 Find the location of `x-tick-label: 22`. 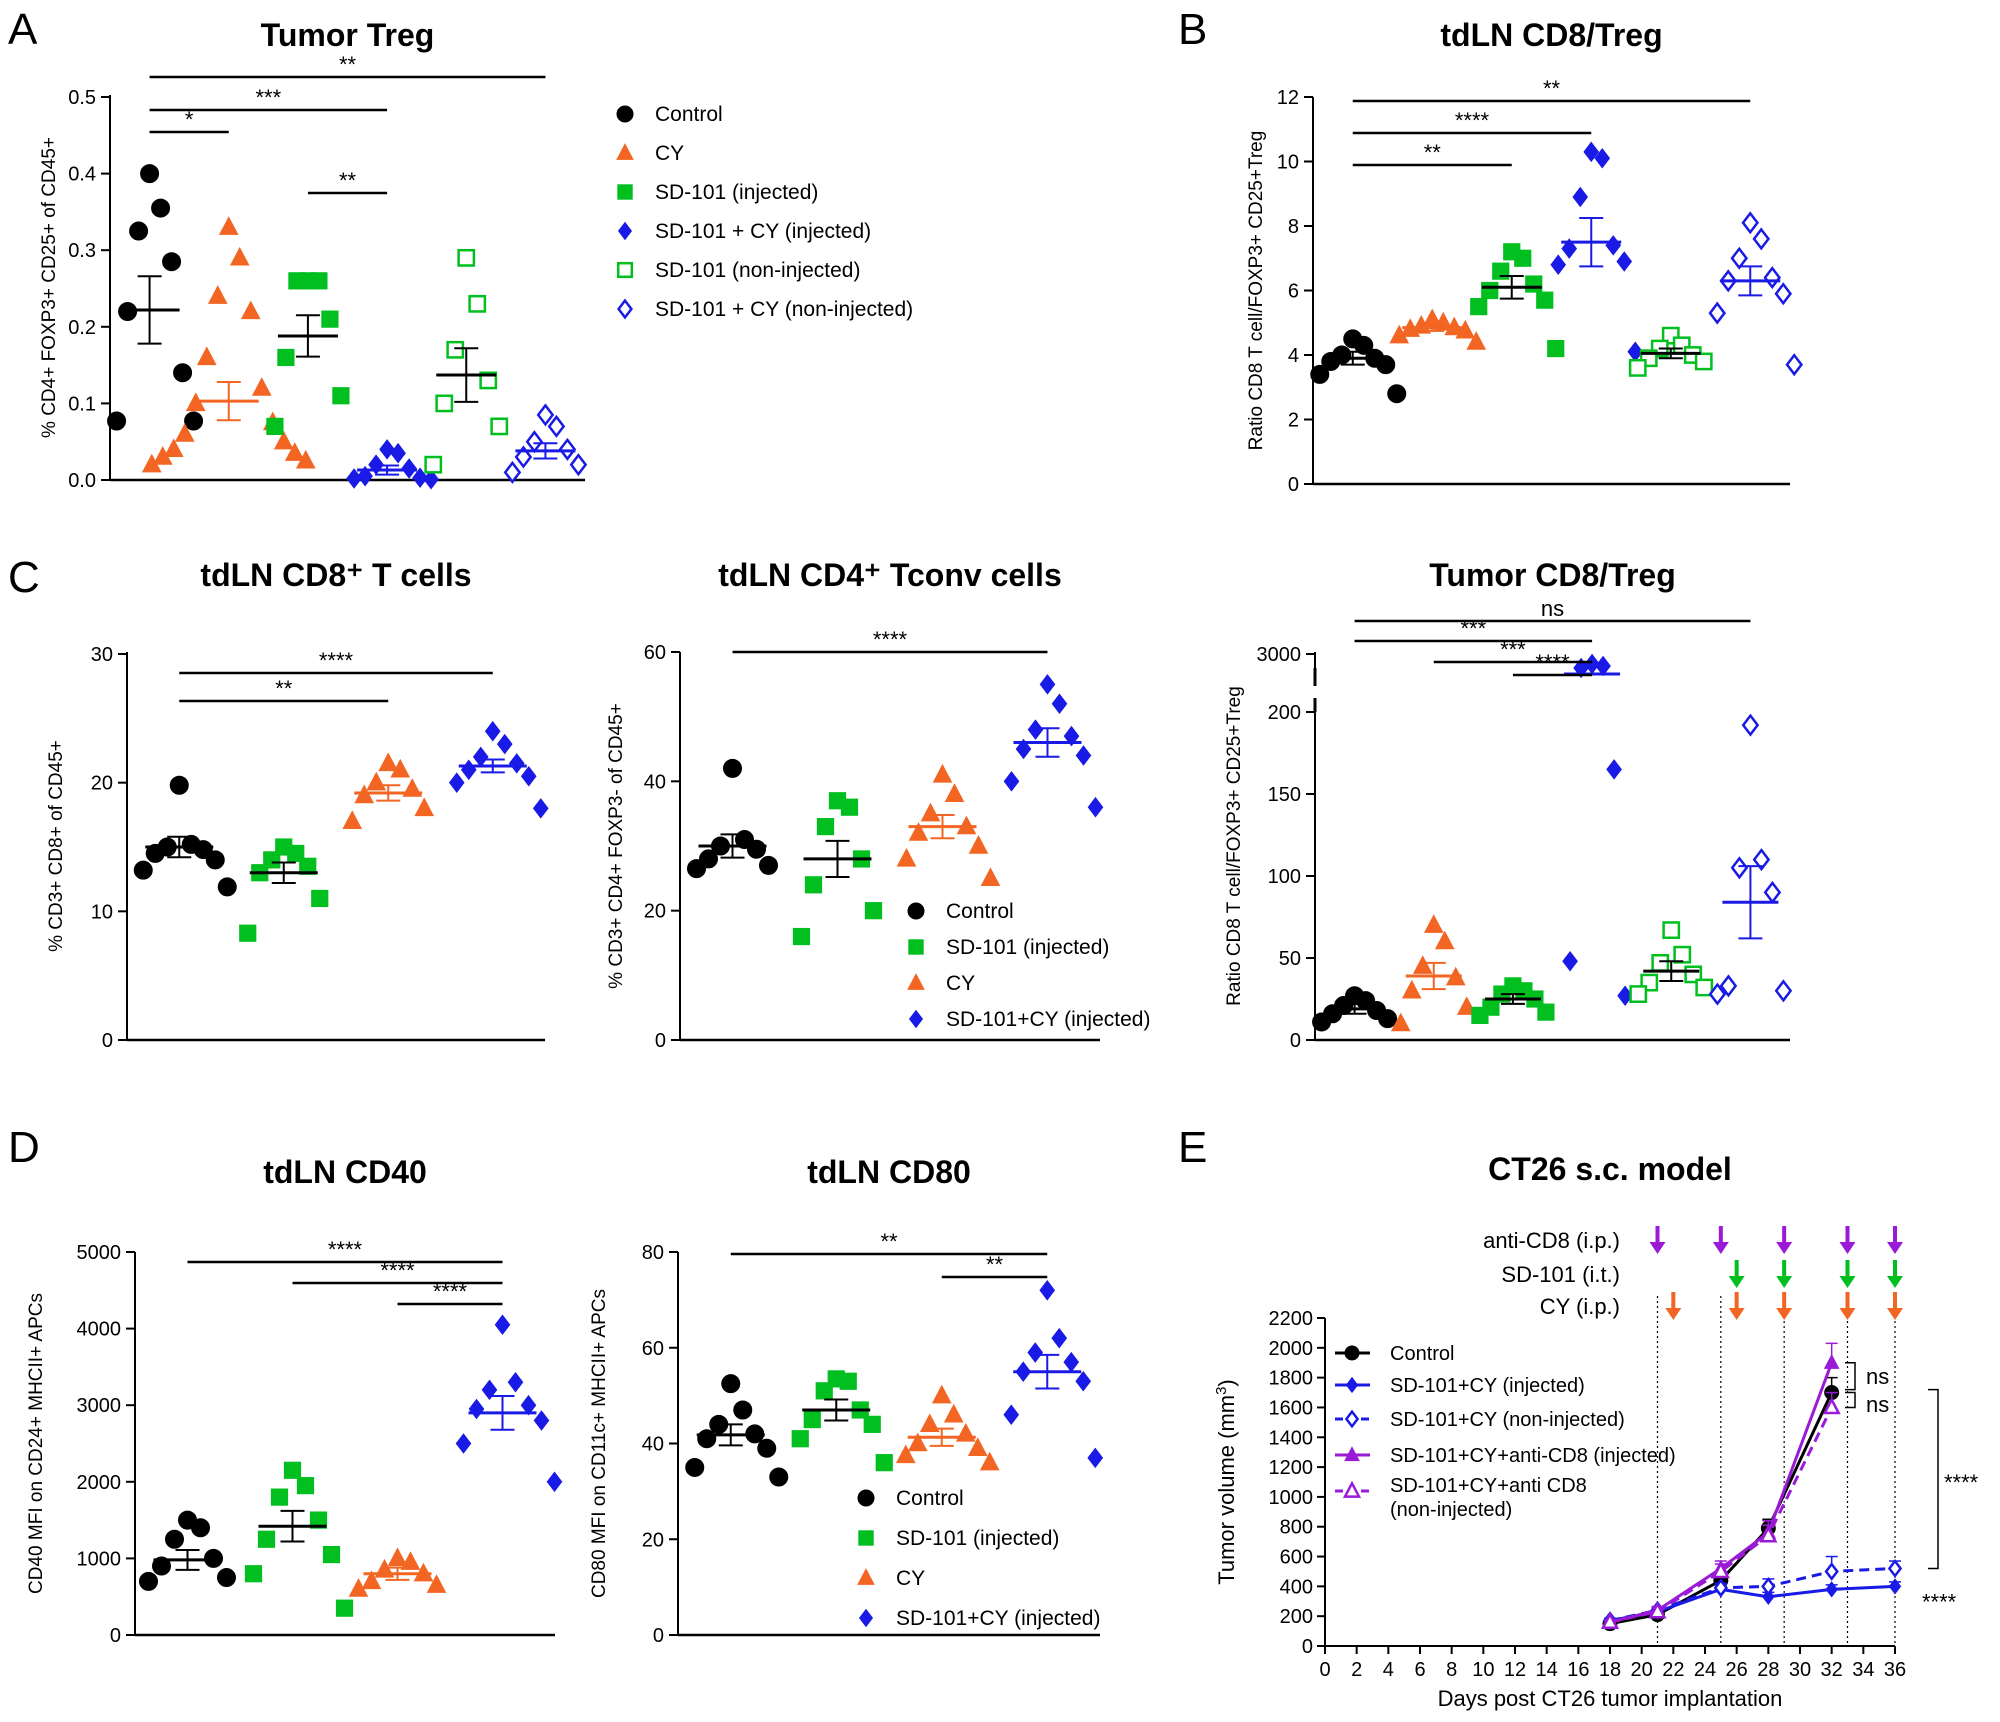

x-tick-label: 22 is located at coordinates (1673, 1670).